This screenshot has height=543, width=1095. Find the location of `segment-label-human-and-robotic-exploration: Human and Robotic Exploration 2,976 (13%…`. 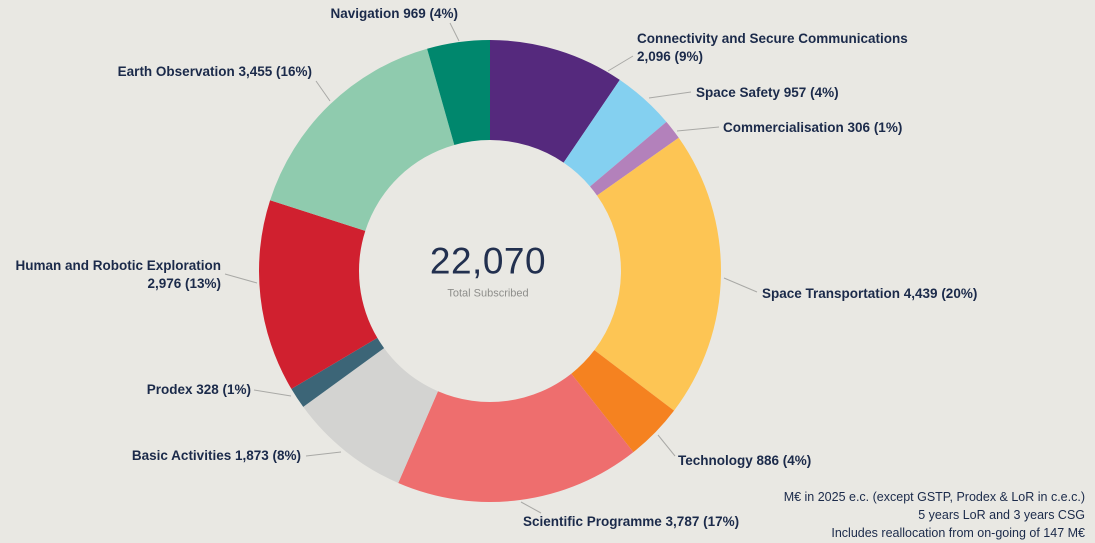

segment-label-human-and-robotic-exploration: Human and Robotic Exploration 2,976 (13%… is located at coordinates (118, 274).